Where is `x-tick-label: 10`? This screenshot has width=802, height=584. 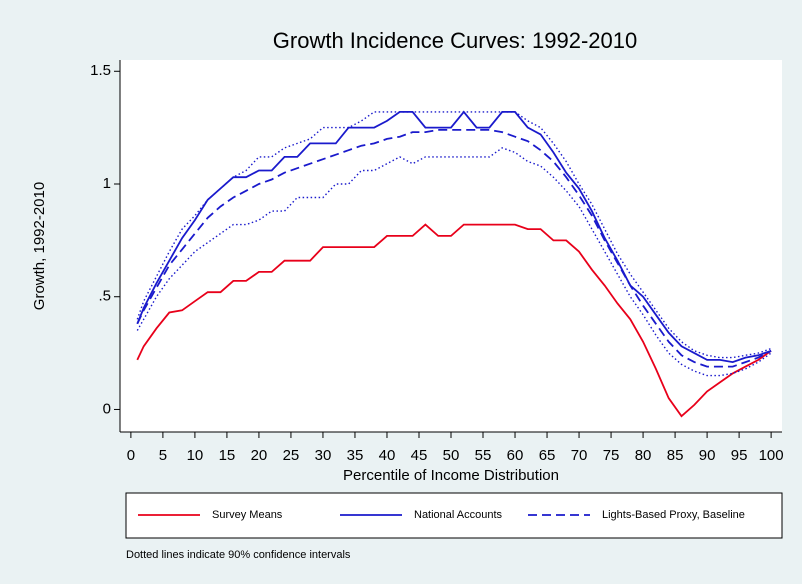 x-tick-label: 10 is located at coordinates (195, 455).